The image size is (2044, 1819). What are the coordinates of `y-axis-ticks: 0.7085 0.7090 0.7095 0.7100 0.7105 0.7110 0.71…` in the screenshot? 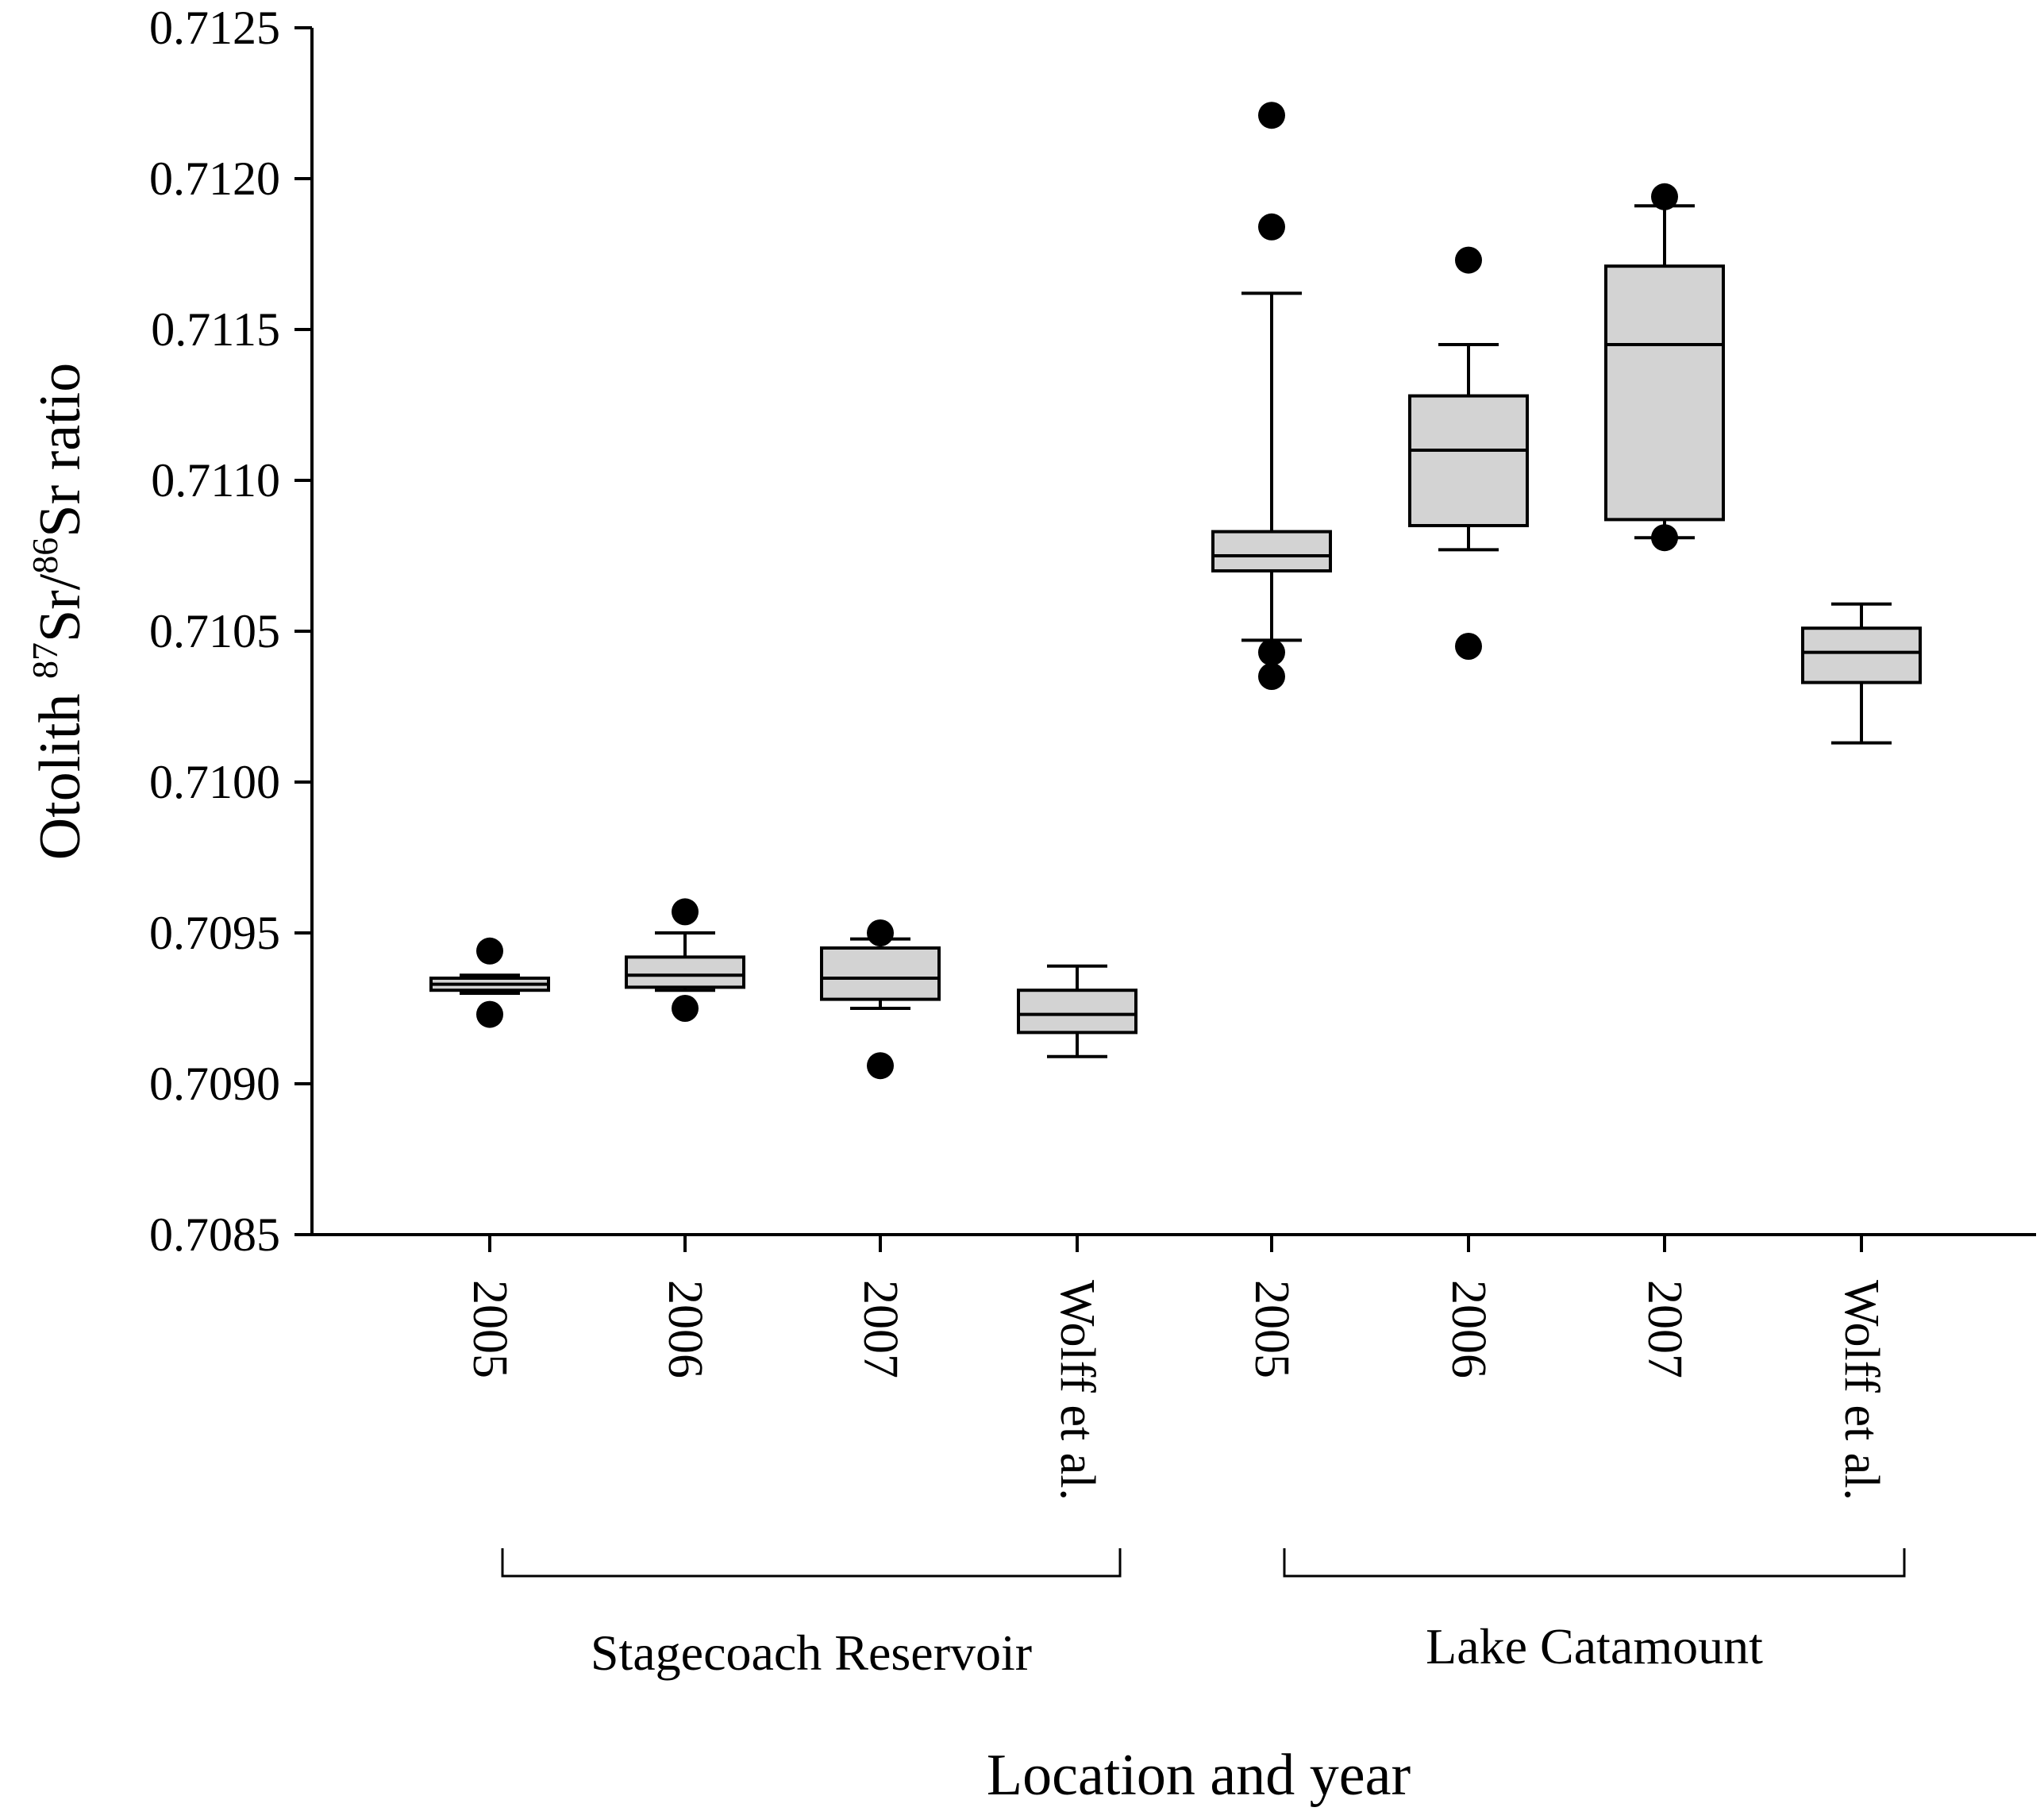 It's located at (230, 631).